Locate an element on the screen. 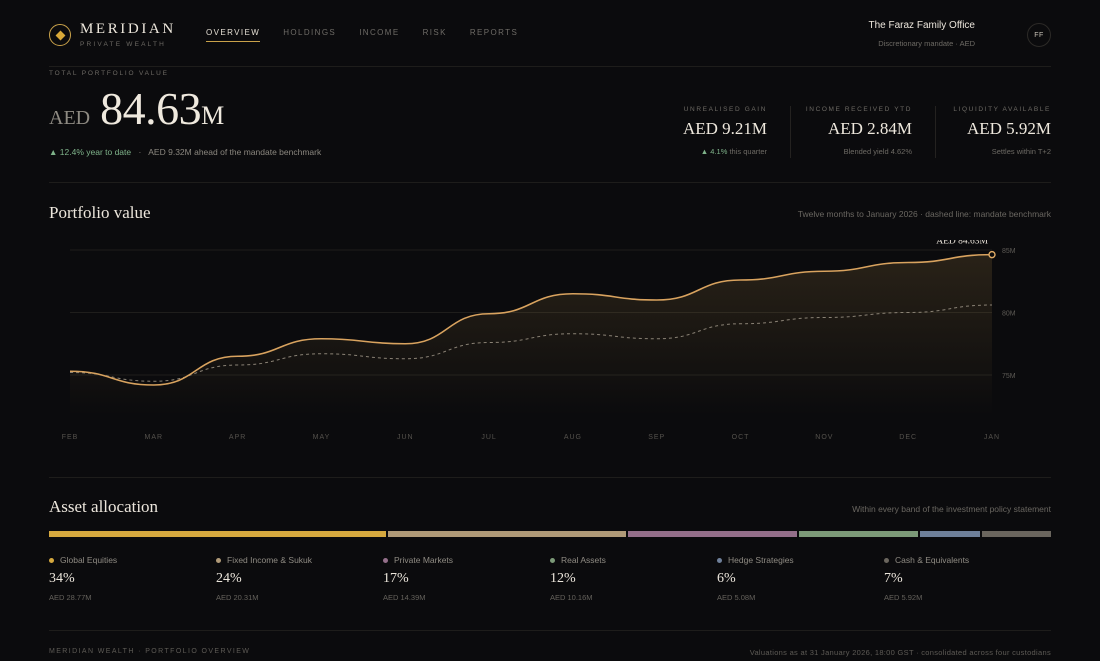  stat-sub-text: this quarter is located at coordinates (747, 151).